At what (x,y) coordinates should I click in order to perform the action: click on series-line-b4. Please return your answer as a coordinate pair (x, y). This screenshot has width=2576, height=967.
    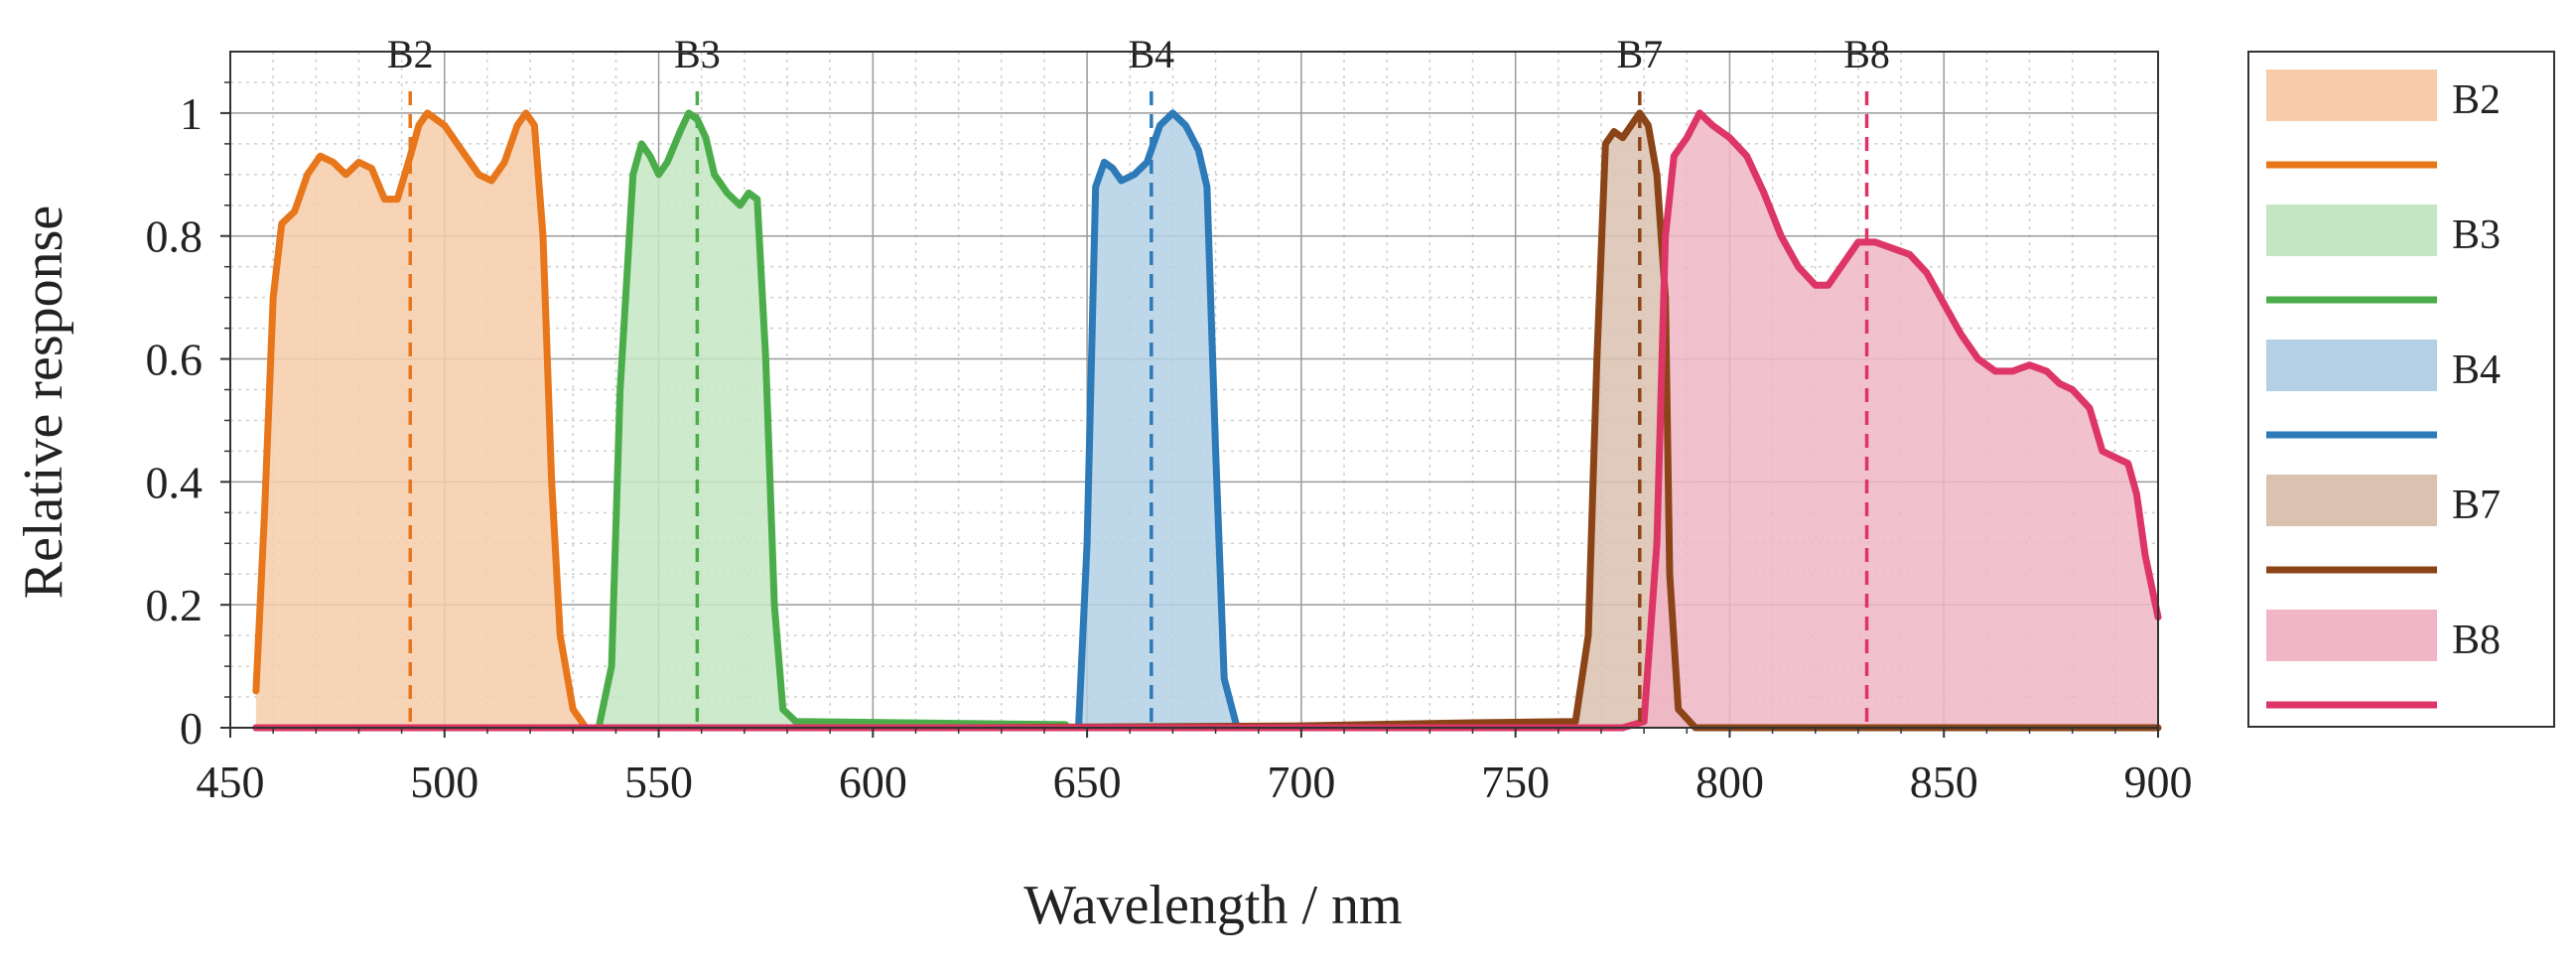
    Looking at the image, I should click on (1158, 420).